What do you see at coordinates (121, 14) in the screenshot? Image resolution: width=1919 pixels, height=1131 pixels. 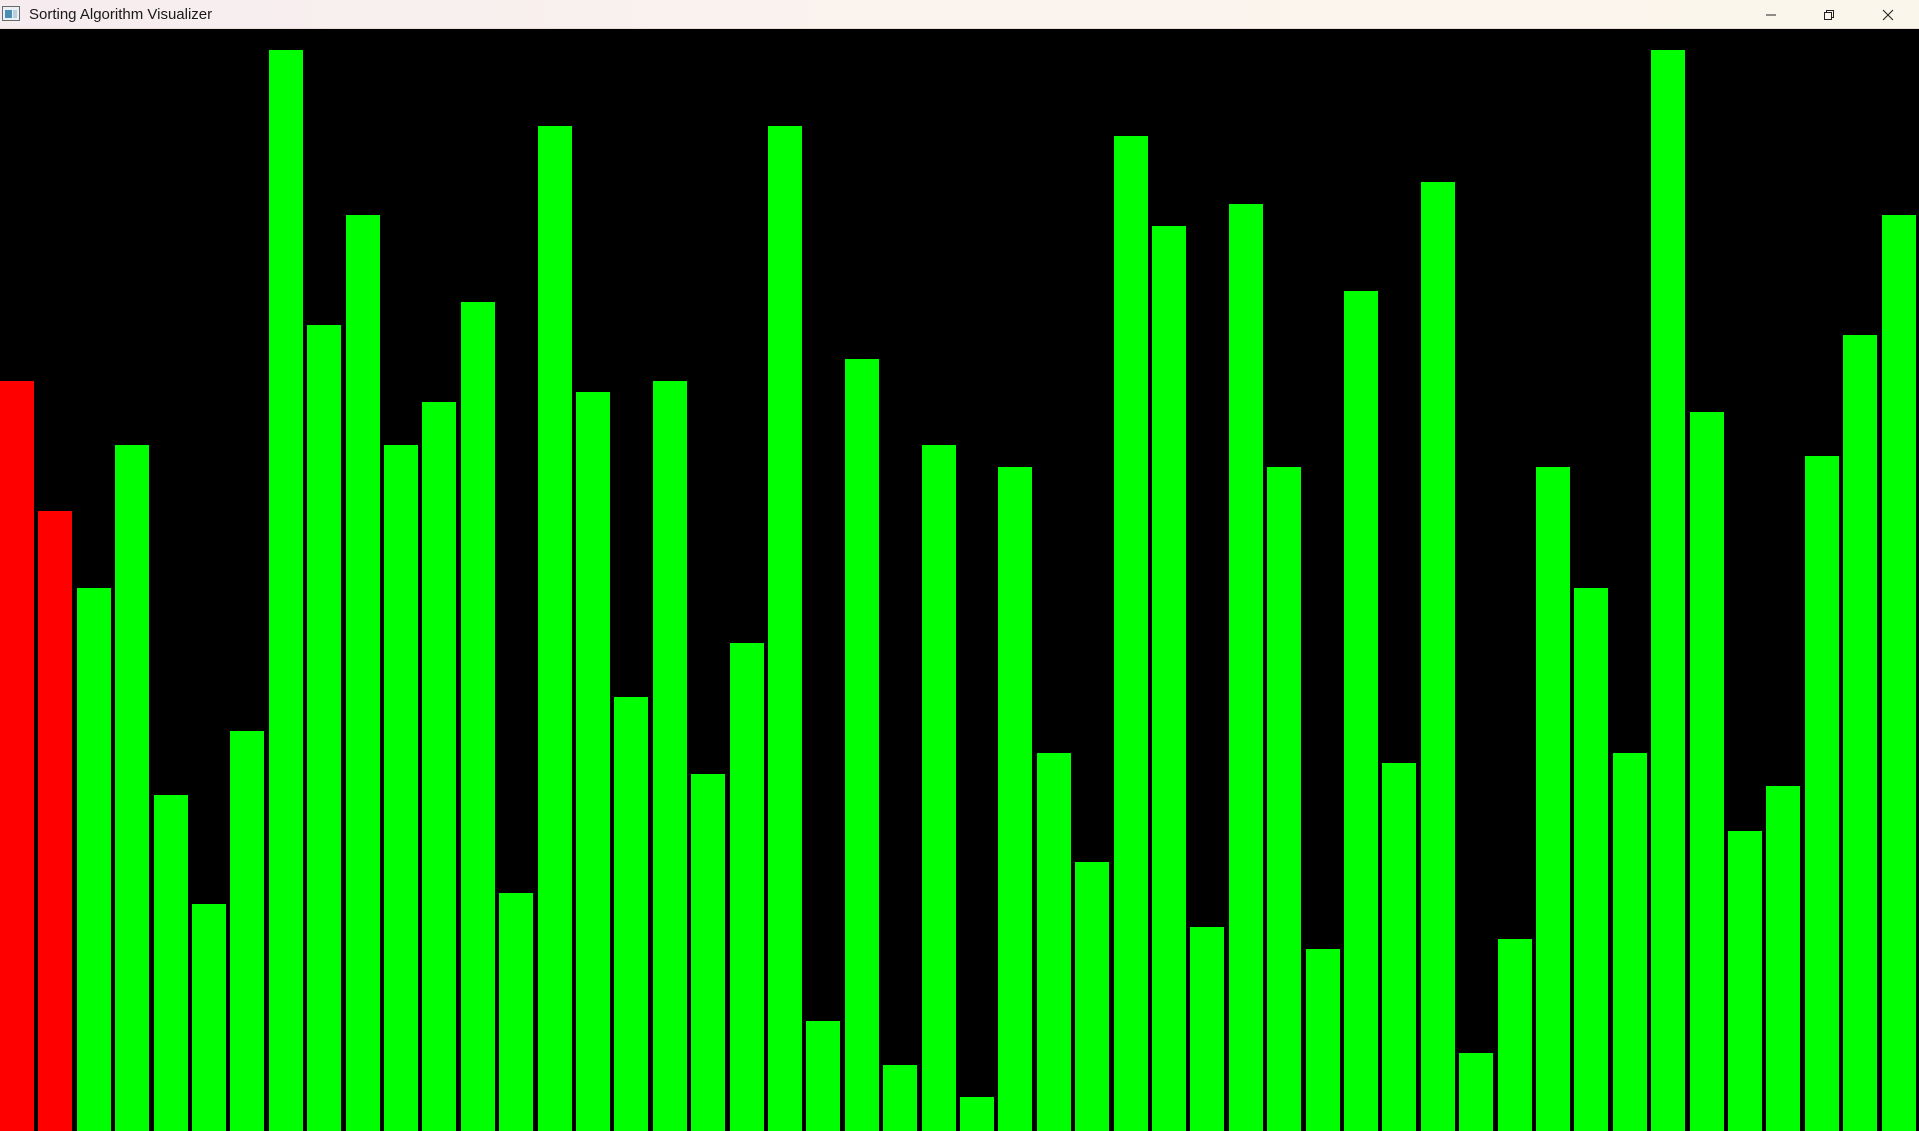 I see `window-title: Sorting Algorithm Visualizer` at bounding box center [121, 14].